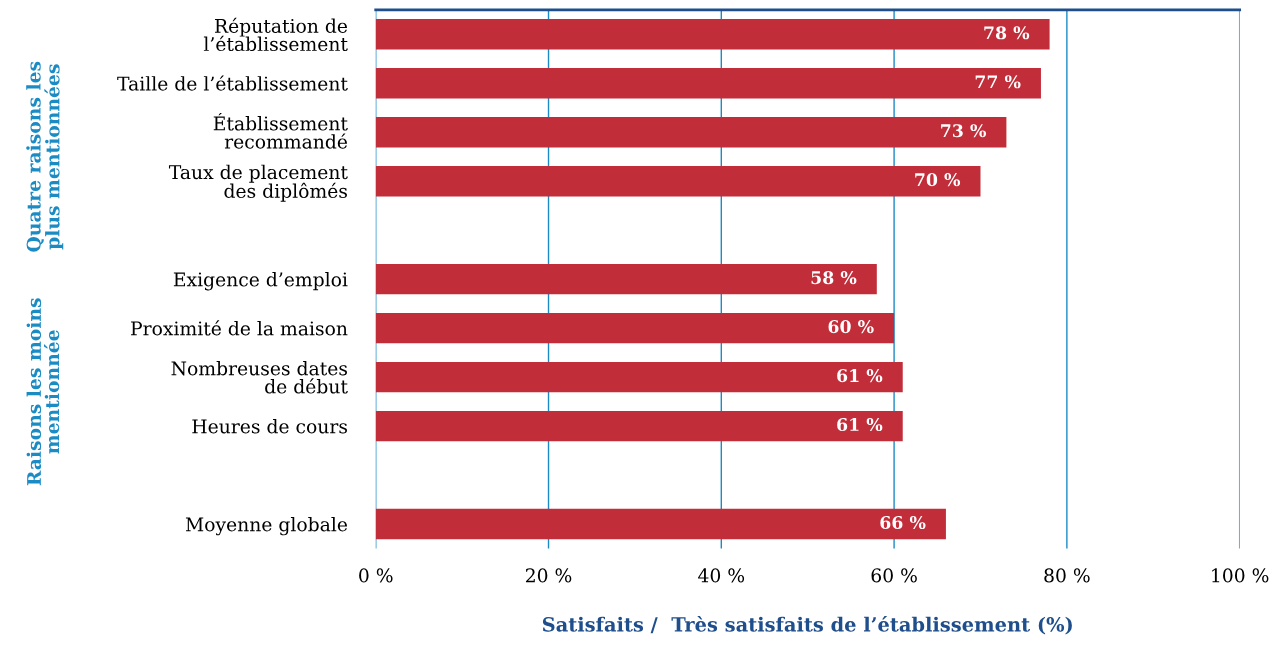  I want to click on y-tick-label: Moyenne globale, so click(266, 526).